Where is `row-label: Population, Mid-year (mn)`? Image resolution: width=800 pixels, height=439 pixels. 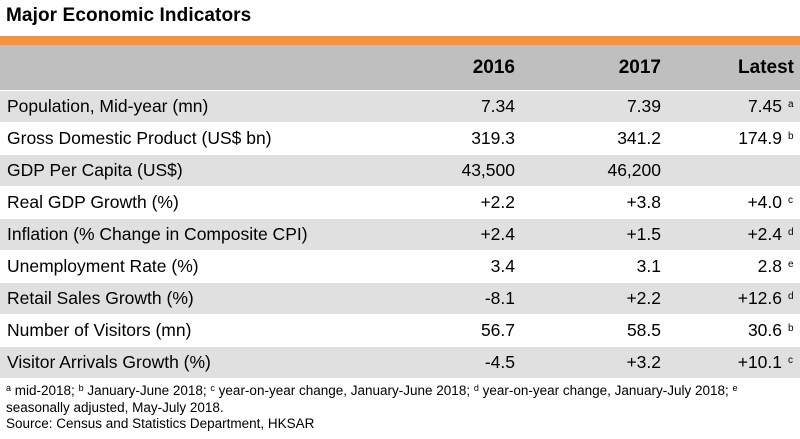 row-label: Population, Mid-year (mn) is located at coordinates (188, 106).